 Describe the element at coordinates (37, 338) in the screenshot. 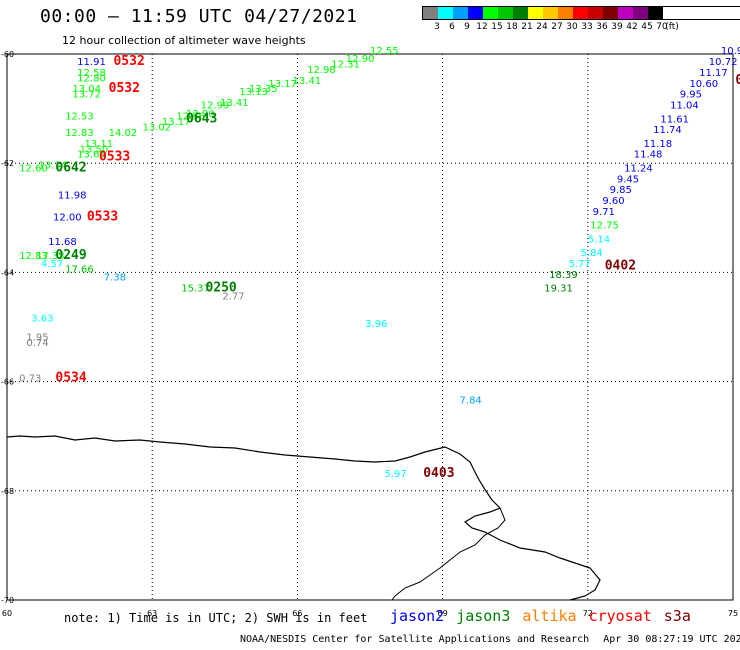

I see `wave-height-value: 1.95` at that location.